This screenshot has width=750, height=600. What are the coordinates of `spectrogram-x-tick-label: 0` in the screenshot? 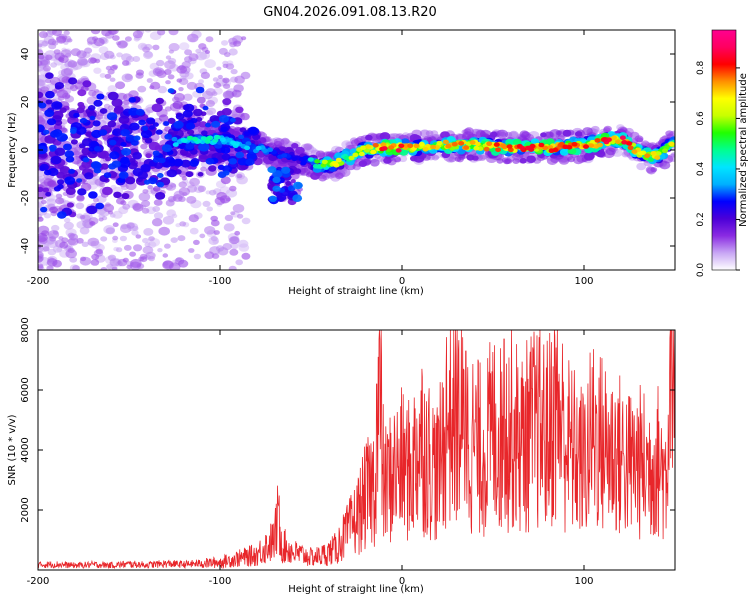 It's located at (402, 281).